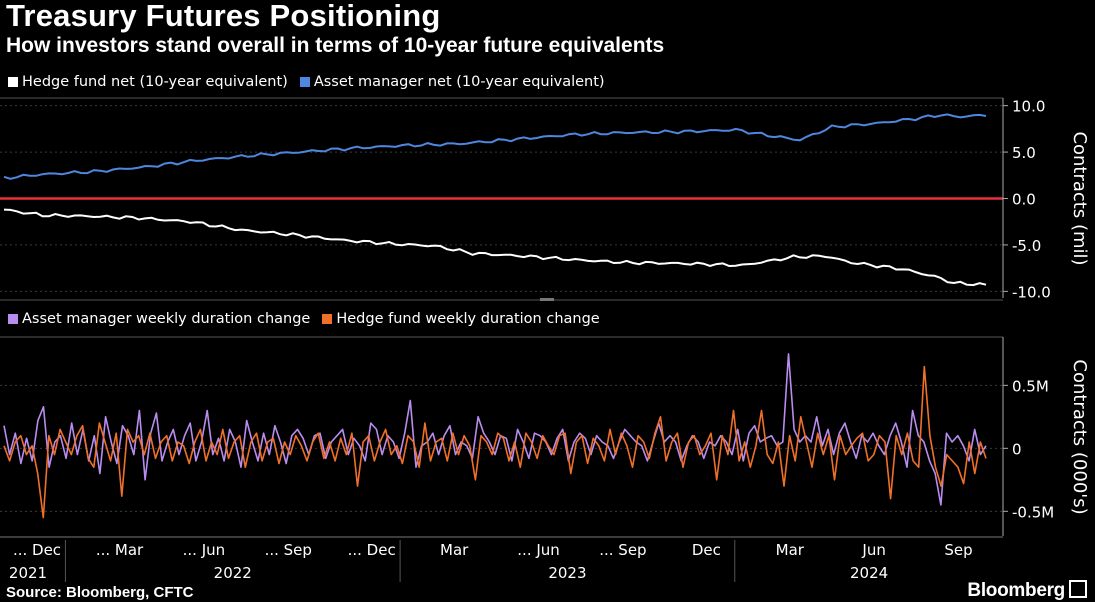  What do you see at coordinates (547, 299) in the screenshot?
I see `panel-resize-handle` at bounding box center [547, 299].